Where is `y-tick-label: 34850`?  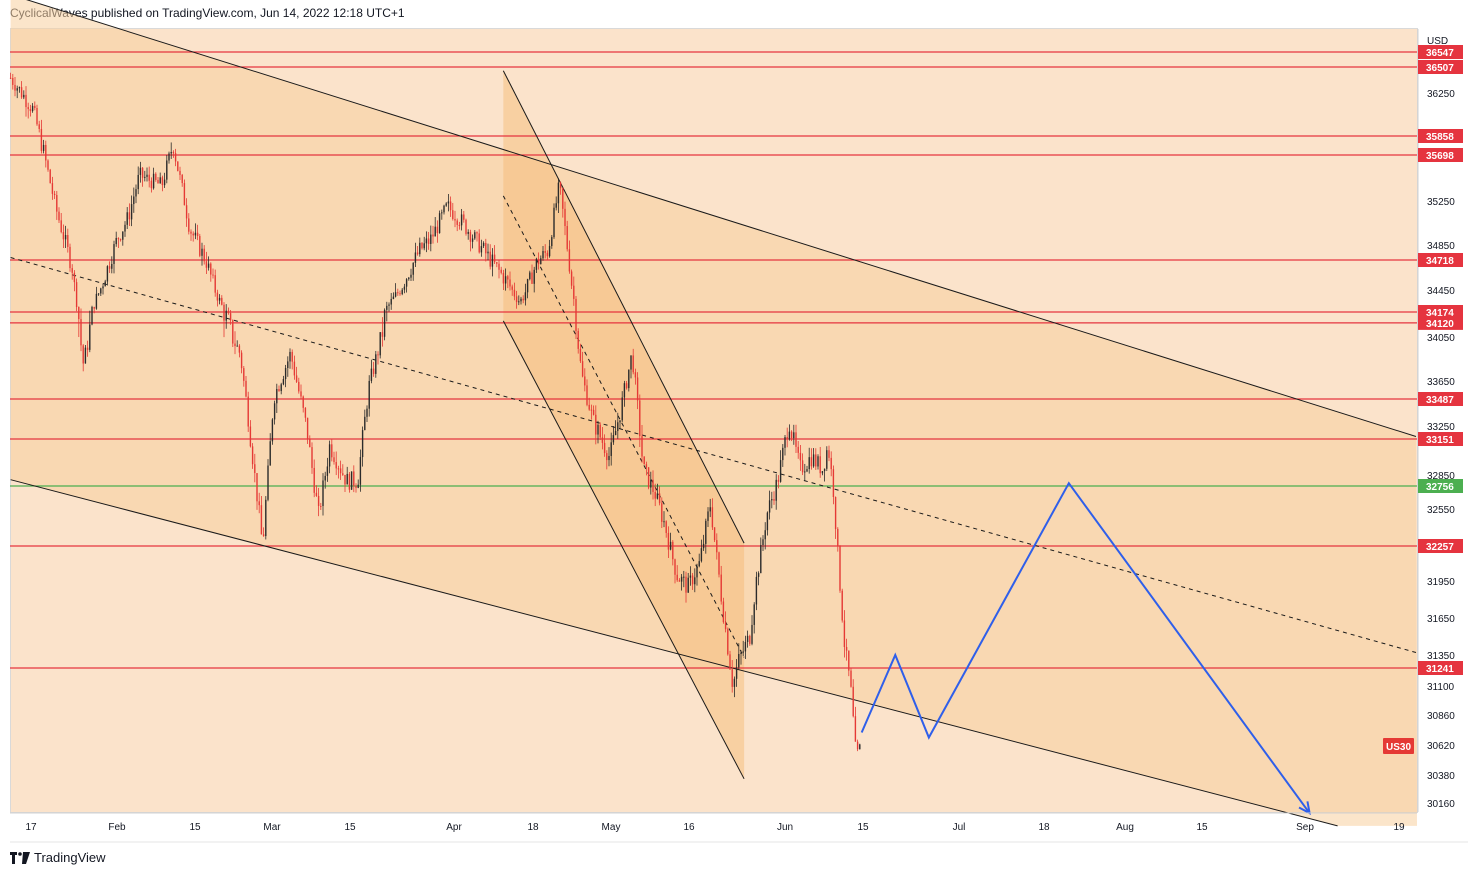 y-tick-label: 34850 is located at coordinates (1441, 246).